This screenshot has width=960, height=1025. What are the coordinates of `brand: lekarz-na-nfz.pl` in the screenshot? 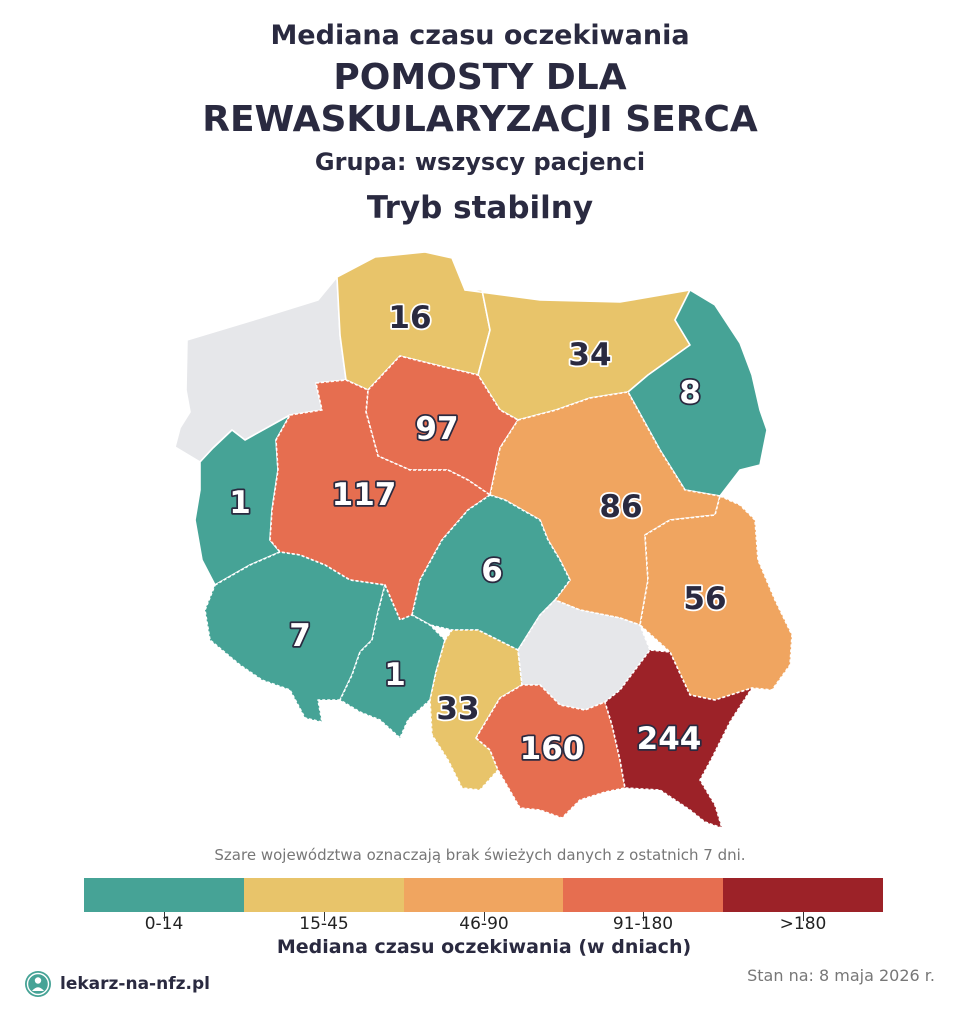 It's located at (117, 984).